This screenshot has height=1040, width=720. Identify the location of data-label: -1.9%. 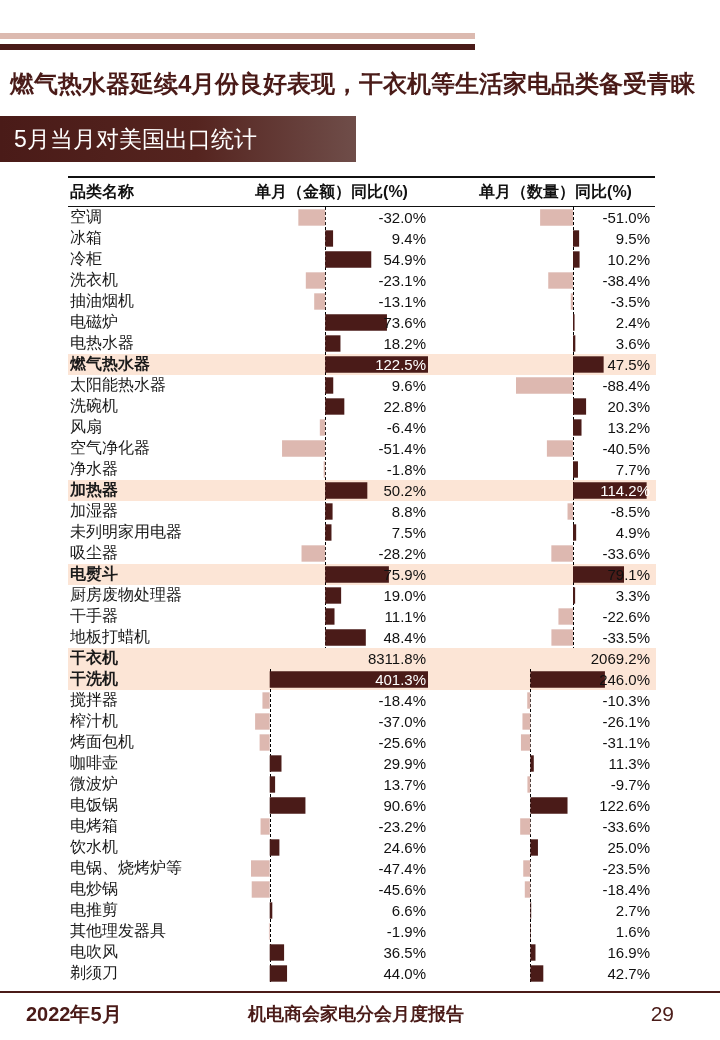
(406, 931).